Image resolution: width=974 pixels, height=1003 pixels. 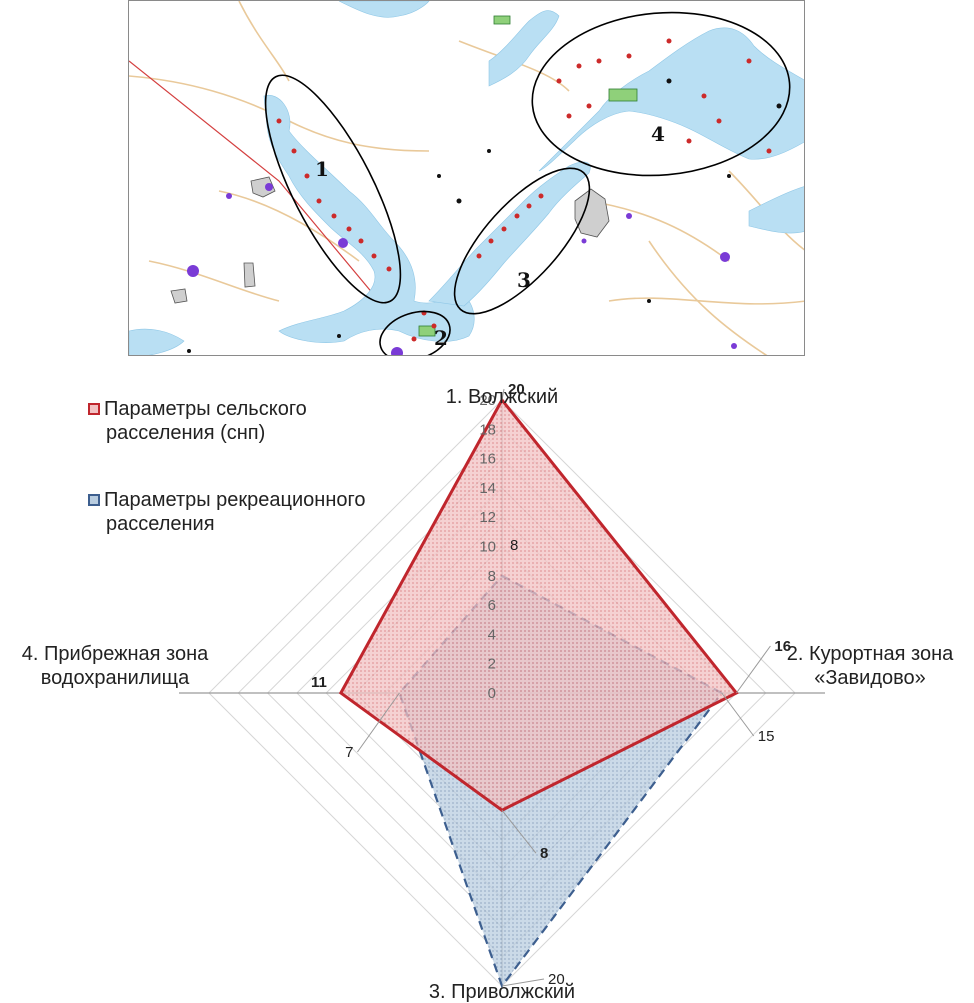 What do you see at coordinates (115, 678) in the screenshot?
I see `axis-label-line: водохранилища` at bounding box center [115, 678].